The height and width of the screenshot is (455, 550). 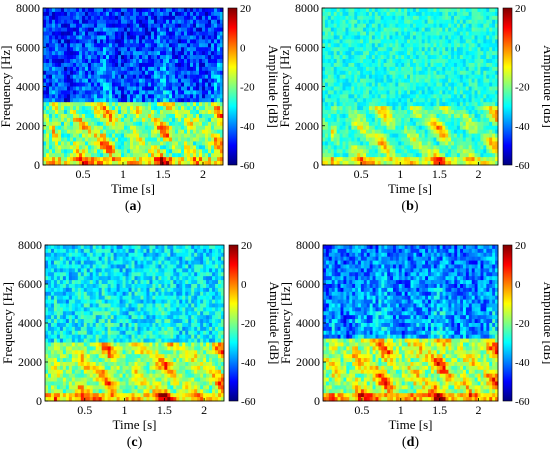 What do you see at coordinates (411, 323) in the screenshot?
I see `spectrogram-heatmap-d` at bounding box center [411, 323].